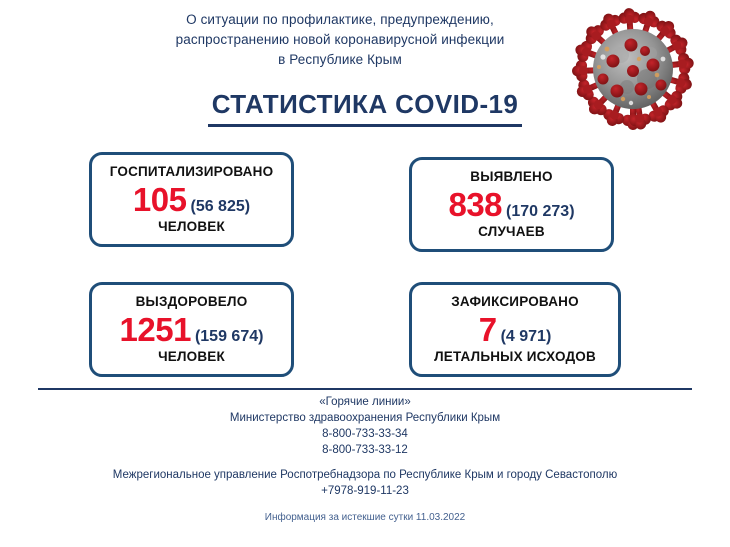 This screenshot has height=547, width=730. Describe the element at coordinates (511, 176) in the screenshot. I see `stat-label-detected: ВЫЯВЛЕНО` at that location.